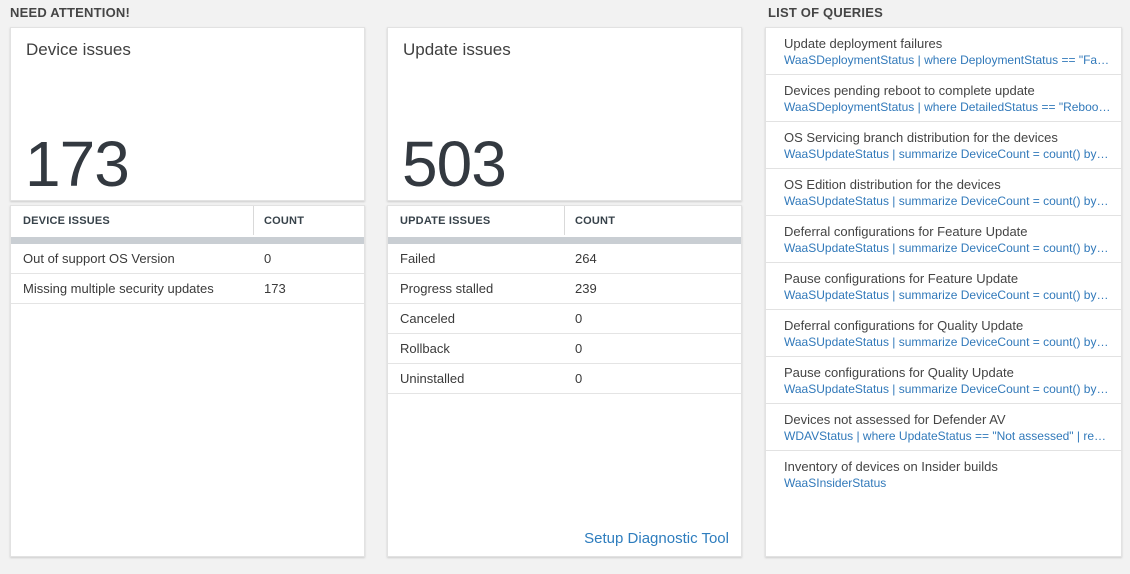 The height and width of the screenshot is (574, 1130). I want to click on device-issues-card: Device issues 173, so click(187, 114).